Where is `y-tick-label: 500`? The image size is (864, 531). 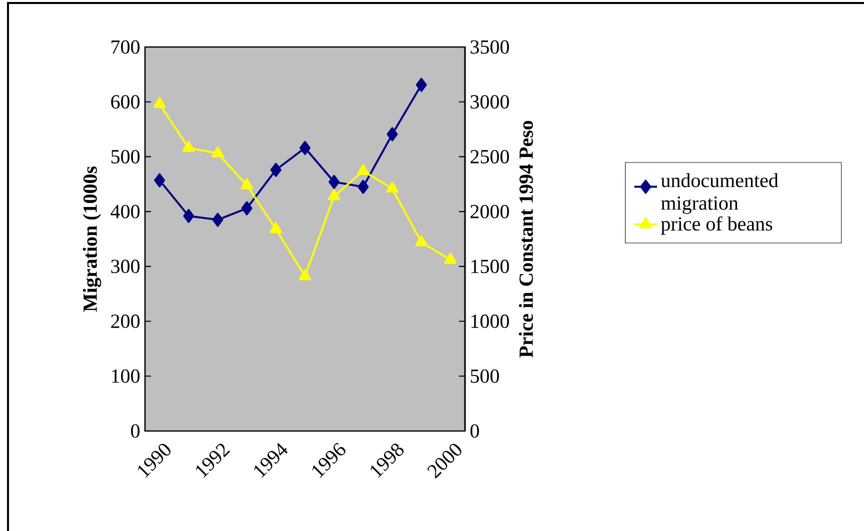 y-tick-label: 500 is located at coordinates (125, 157).